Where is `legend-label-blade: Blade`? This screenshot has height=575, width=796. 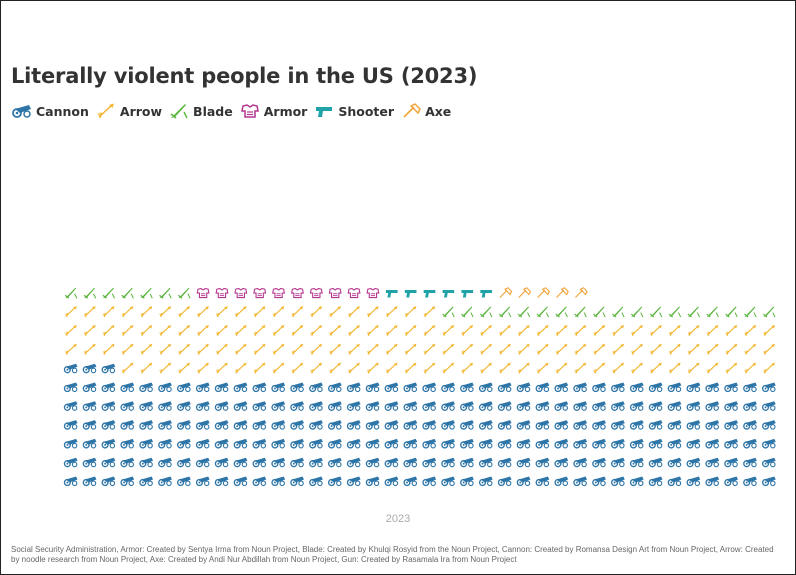
legend-label-blade: Blade is located at coordinates (213, 111).